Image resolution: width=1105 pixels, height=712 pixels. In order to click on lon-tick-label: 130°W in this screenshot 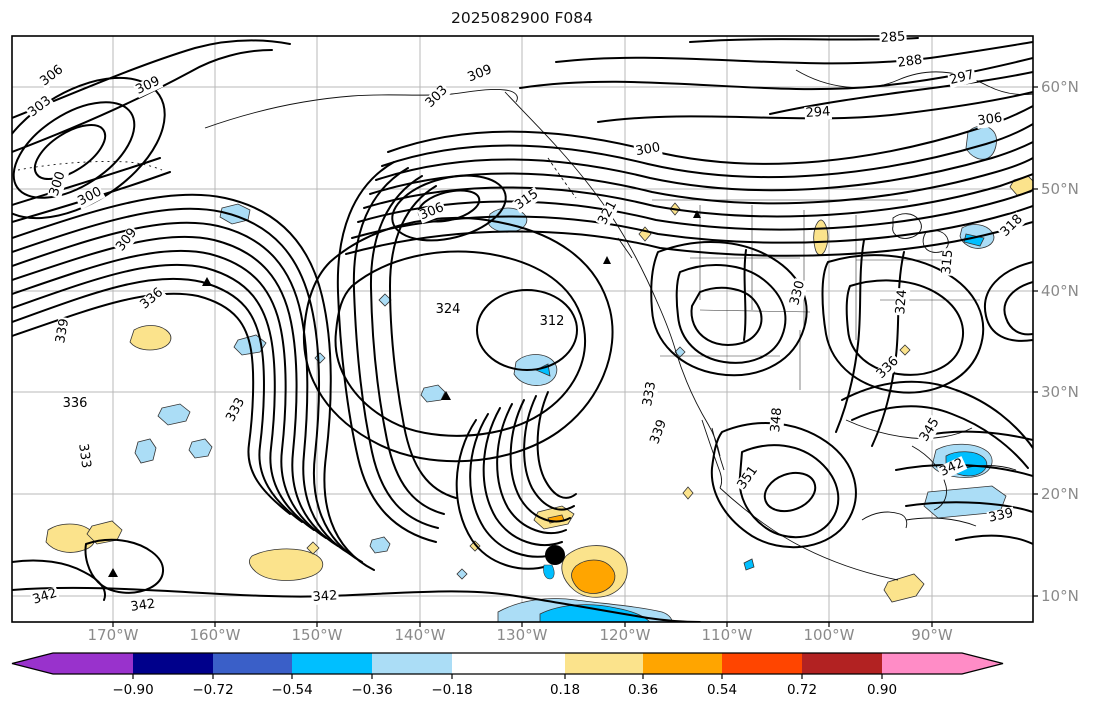, I will do `click(522, 635)`.